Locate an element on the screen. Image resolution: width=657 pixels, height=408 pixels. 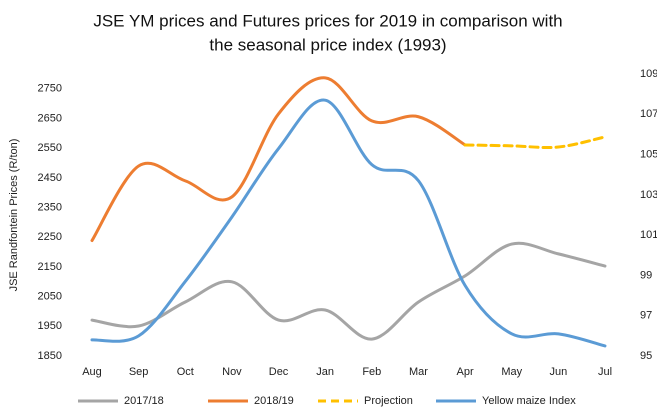
y2-tick-label: 97 is located at coordinates (646, 316).